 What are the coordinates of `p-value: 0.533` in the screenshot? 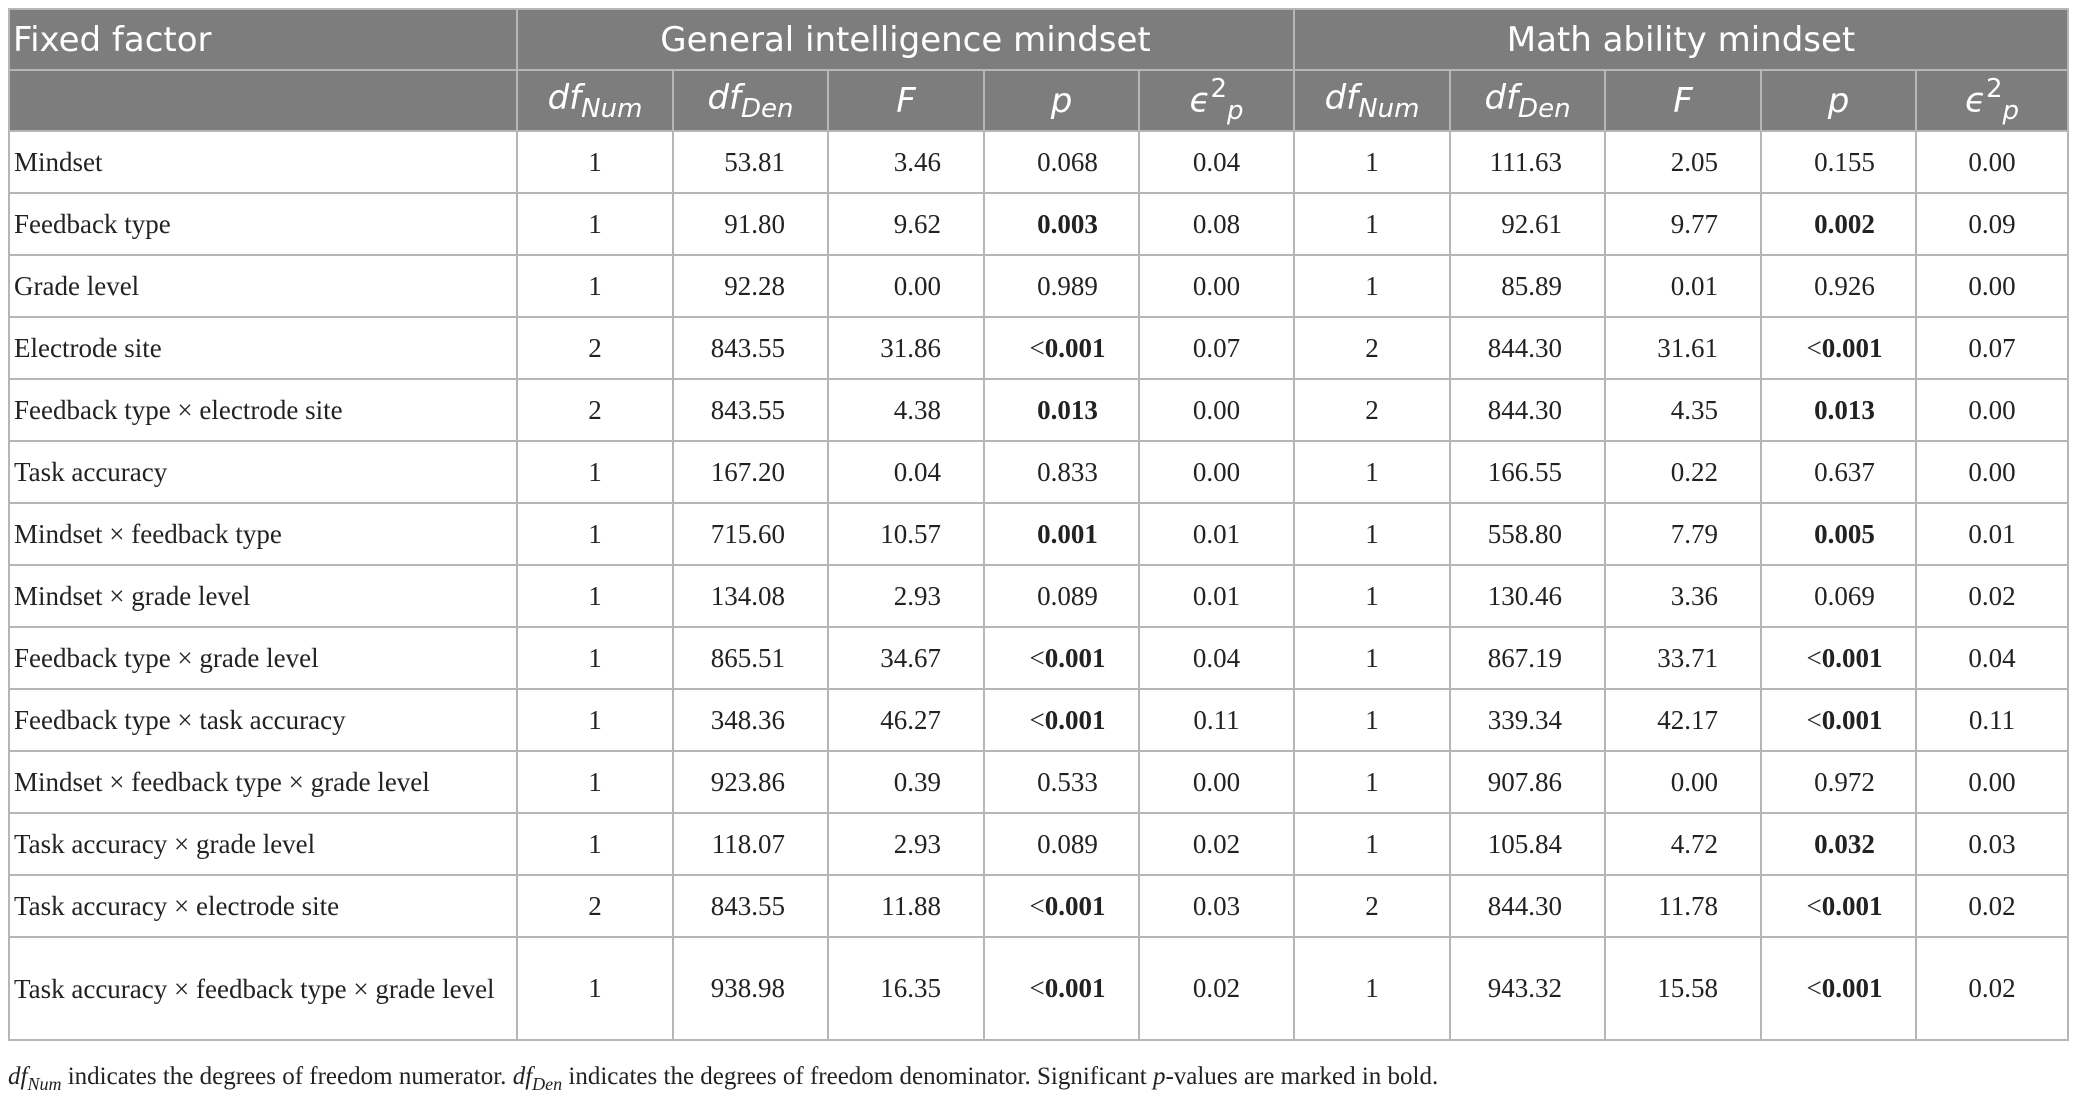 It's located at (1067, 781).